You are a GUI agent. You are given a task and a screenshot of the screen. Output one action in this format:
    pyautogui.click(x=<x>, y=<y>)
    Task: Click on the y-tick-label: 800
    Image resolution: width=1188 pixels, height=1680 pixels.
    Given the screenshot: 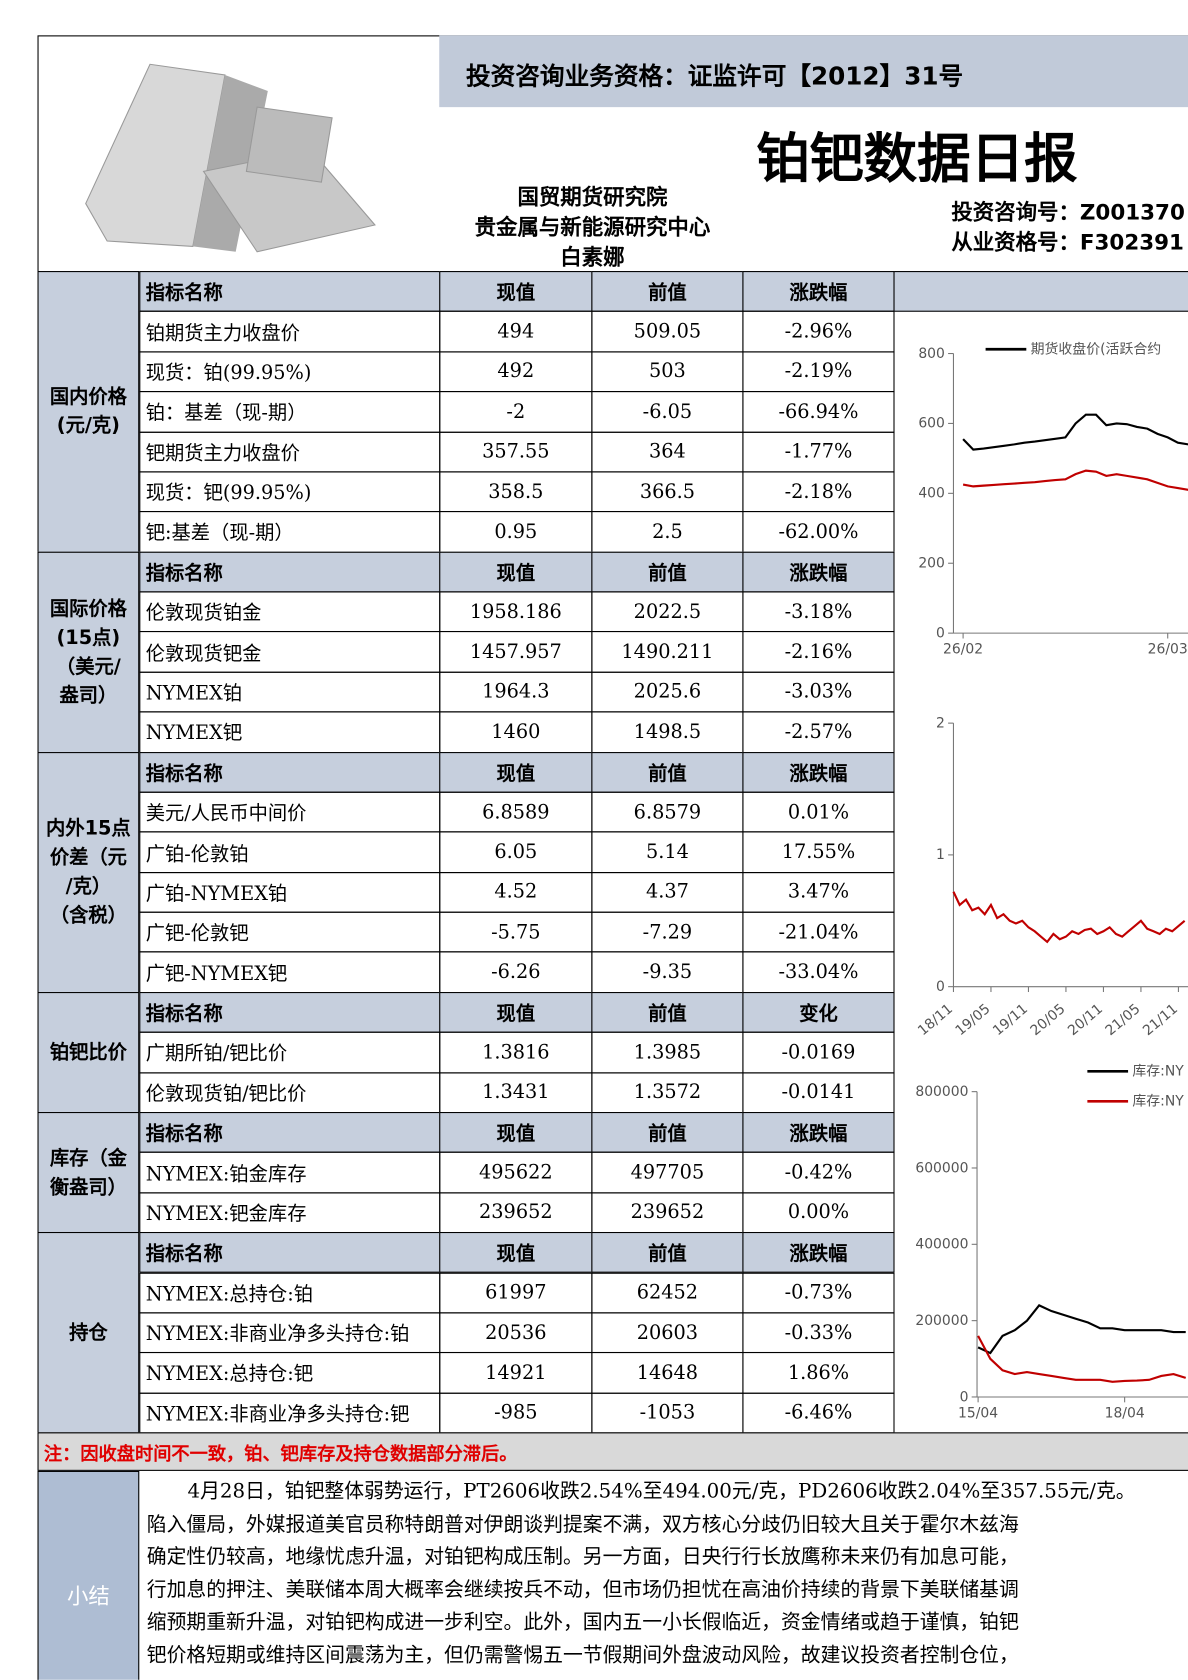 What is the action you would take?
    pyautogui.click(x=931, y=354)
    